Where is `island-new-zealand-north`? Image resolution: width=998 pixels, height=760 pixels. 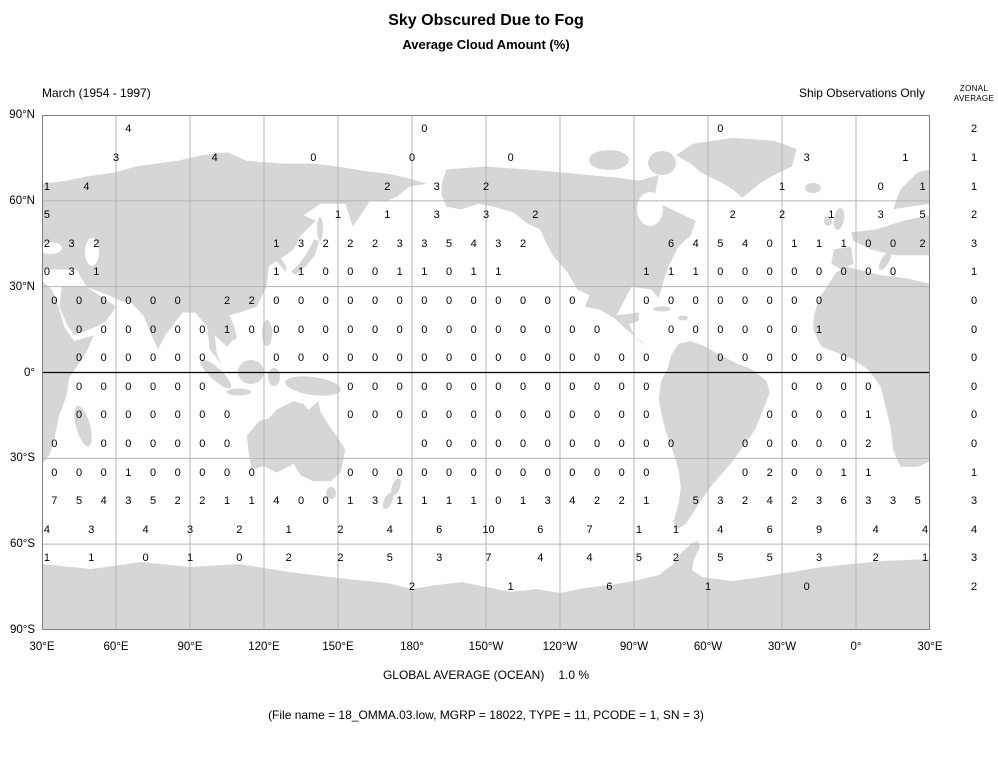 island-new-zealand-north is located at coordinates (396, 487).